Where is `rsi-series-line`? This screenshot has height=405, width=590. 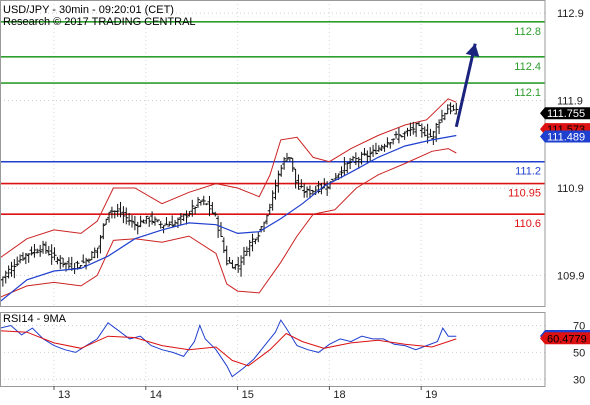
rsi-series-line is located at coordinates (228, 348).